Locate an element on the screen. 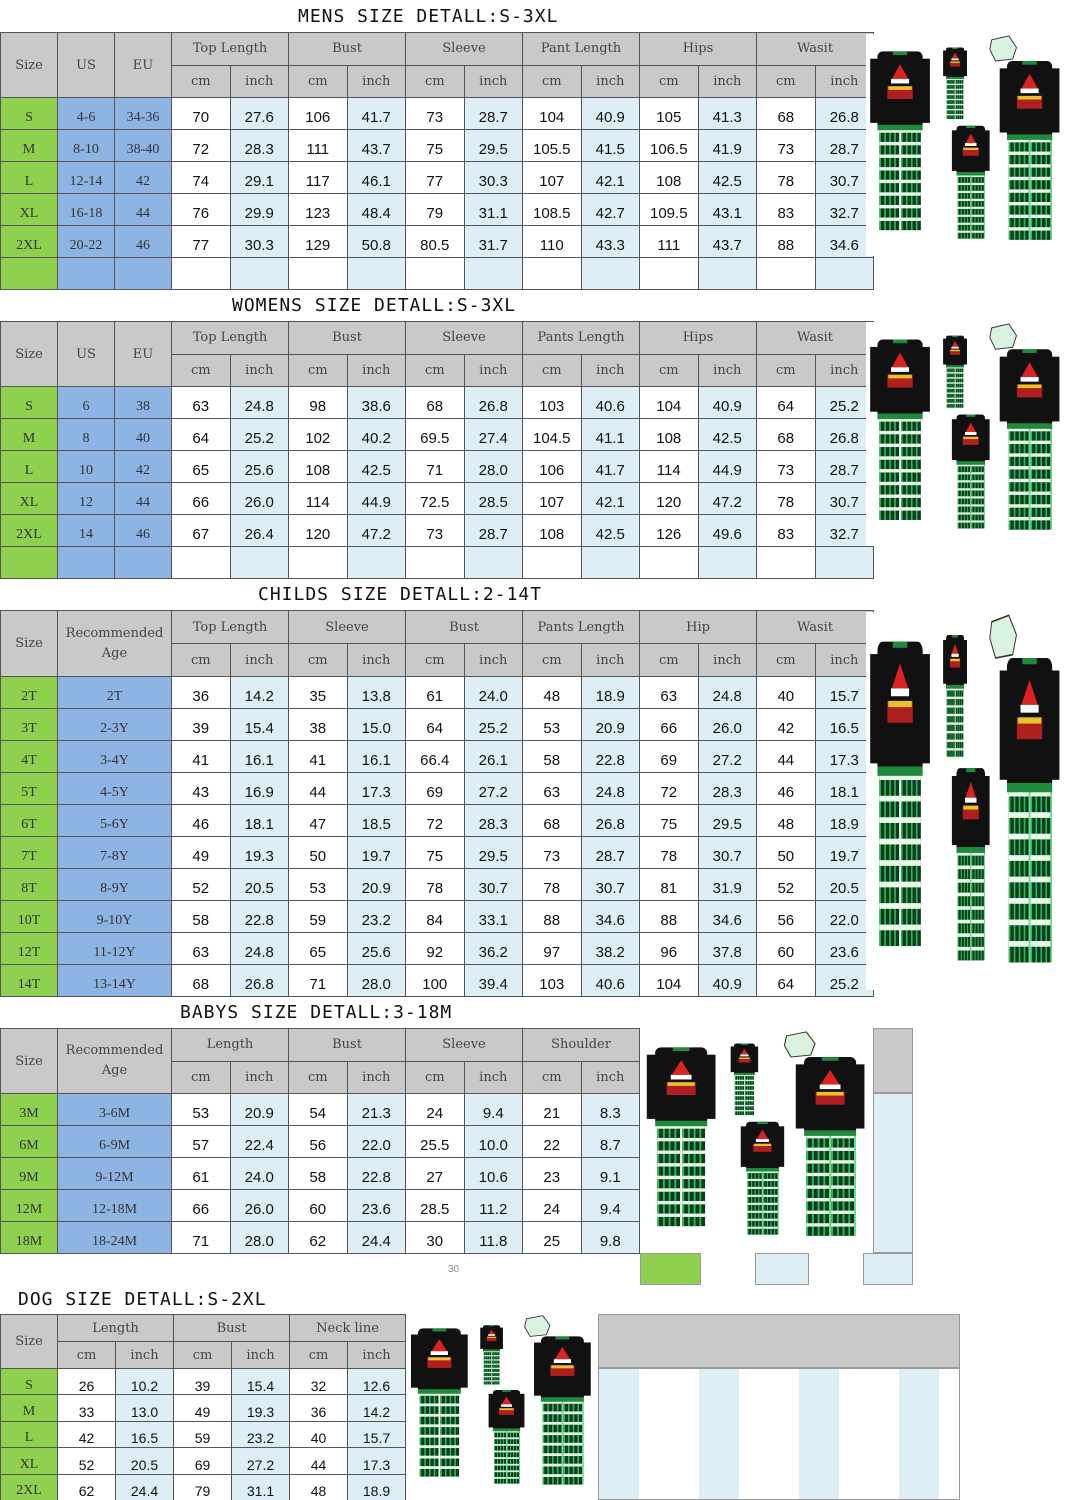 This screenshot has width=1071, height=1500. measure-cell: 19.7 is located at coordinates (844, 852).